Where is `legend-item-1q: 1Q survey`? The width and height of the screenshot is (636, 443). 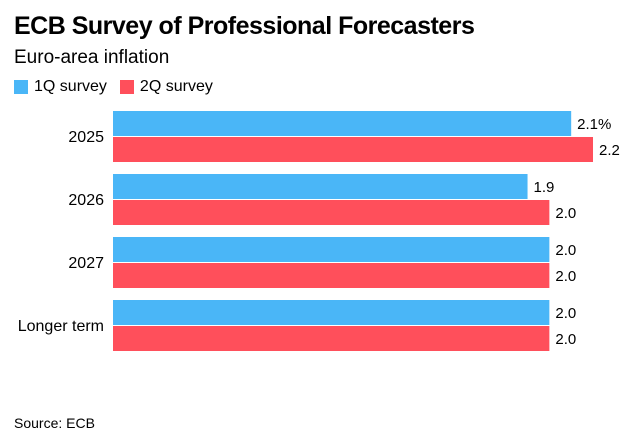
legend-item-1q: 1Q survey is located at coordinates (60, 87).